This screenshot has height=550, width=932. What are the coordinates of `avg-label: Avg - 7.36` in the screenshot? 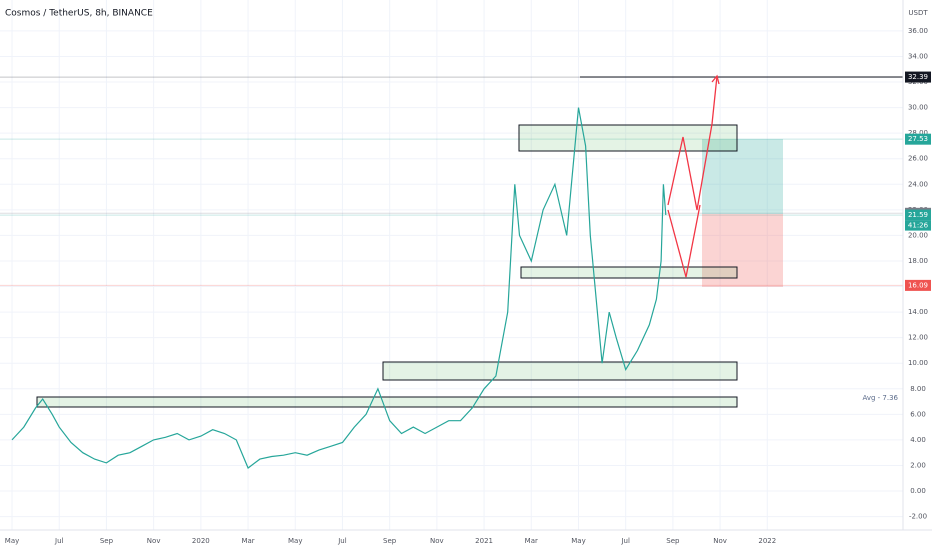 It's located at (880, 398).